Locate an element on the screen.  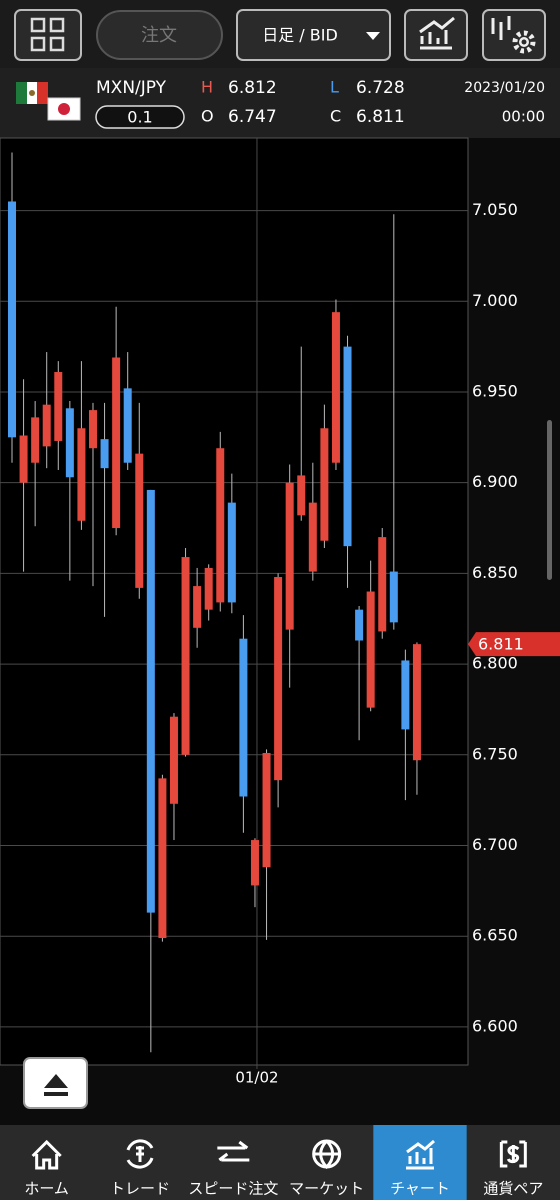
y-tick-label: 6.950 is located at coordinates (495, 390).